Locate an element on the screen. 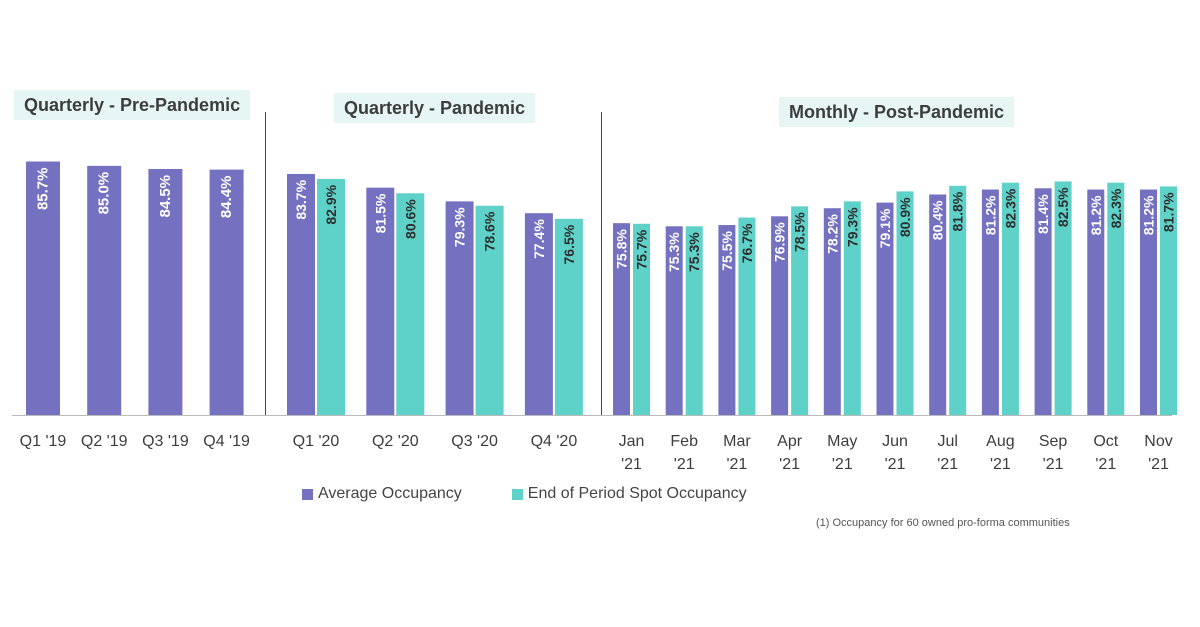 Image resolution: width=1200 pixels, height=627 pixels. data-label-average-p0-2: 84.5% is located at coordinates (165, 196).